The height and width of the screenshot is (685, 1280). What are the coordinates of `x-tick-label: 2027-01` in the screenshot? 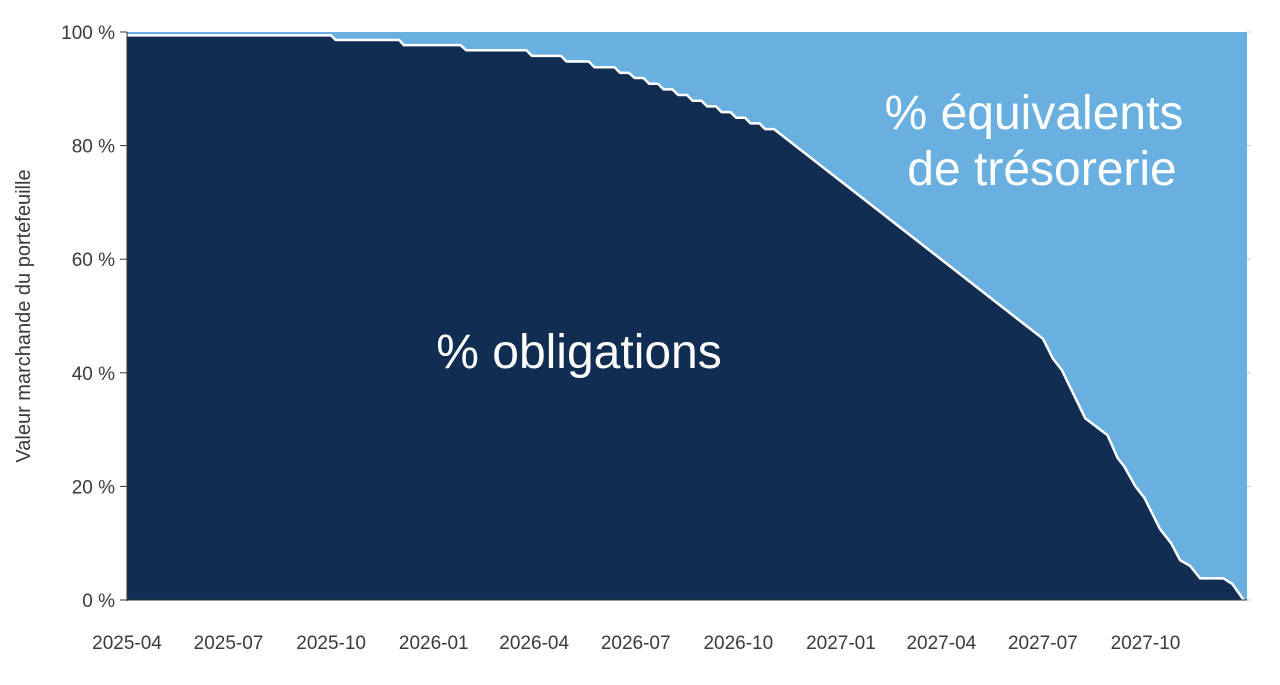 It's located at (841, 643).